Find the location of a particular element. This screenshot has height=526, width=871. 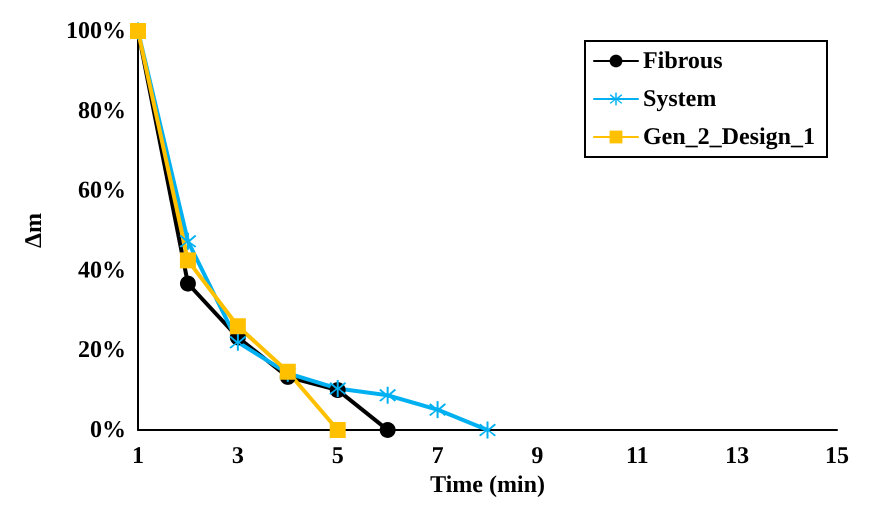

y-tick-label: 60% is located at coordinates (102, 191).